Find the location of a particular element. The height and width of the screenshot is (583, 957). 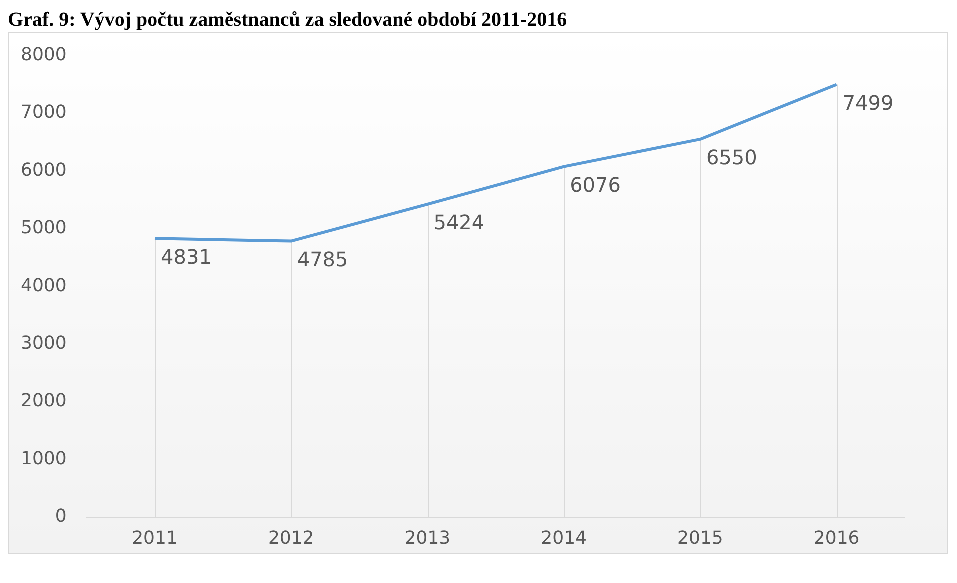

data-label: 4785 is located at coordinates (322, 260).